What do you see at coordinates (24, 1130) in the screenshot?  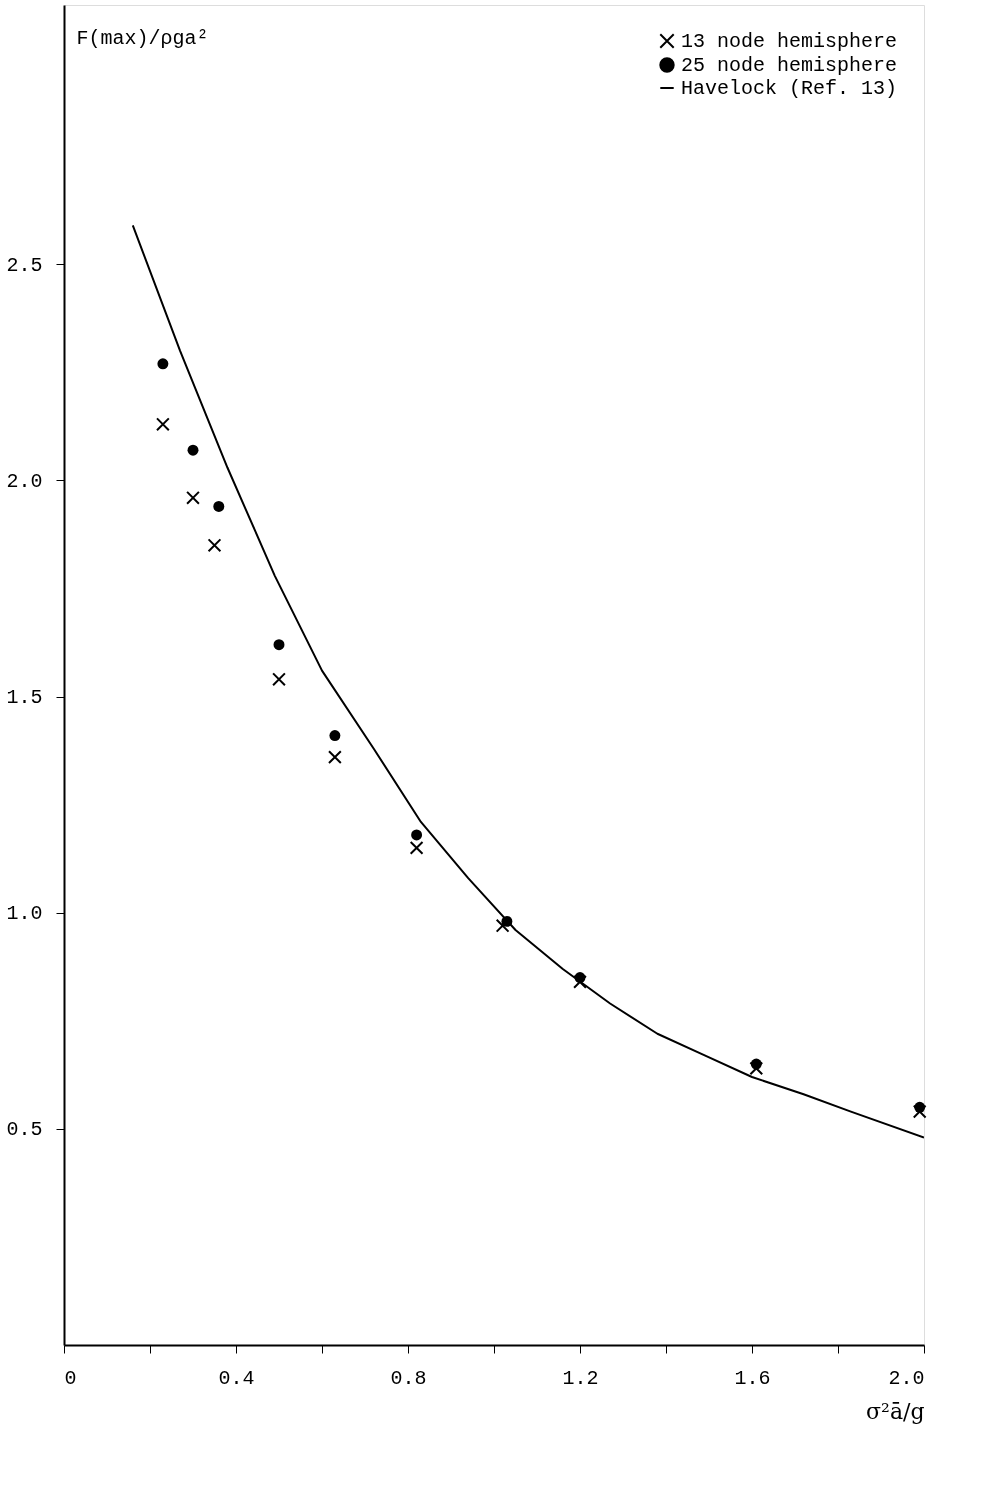 I see `y-tick-label: 0.5` at bounding box center [24, 1130].